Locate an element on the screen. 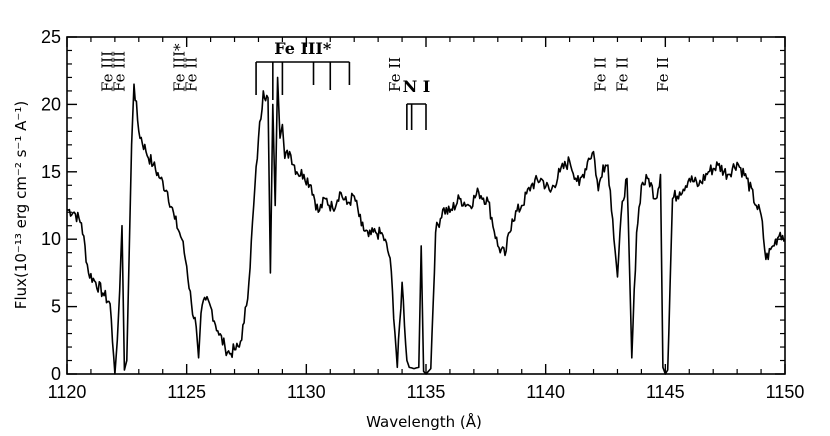  x-tick-label: 1150 is located at coordinates (785, 392).